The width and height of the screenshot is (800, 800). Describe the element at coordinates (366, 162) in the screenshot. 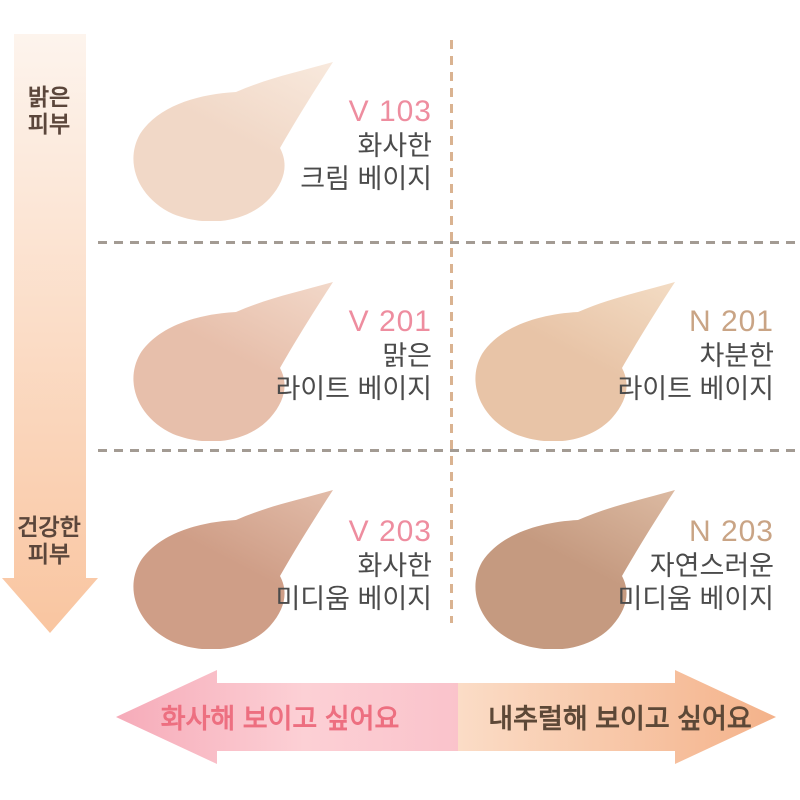

I see `shade-name: 화사한 크림 베이지` at that location.